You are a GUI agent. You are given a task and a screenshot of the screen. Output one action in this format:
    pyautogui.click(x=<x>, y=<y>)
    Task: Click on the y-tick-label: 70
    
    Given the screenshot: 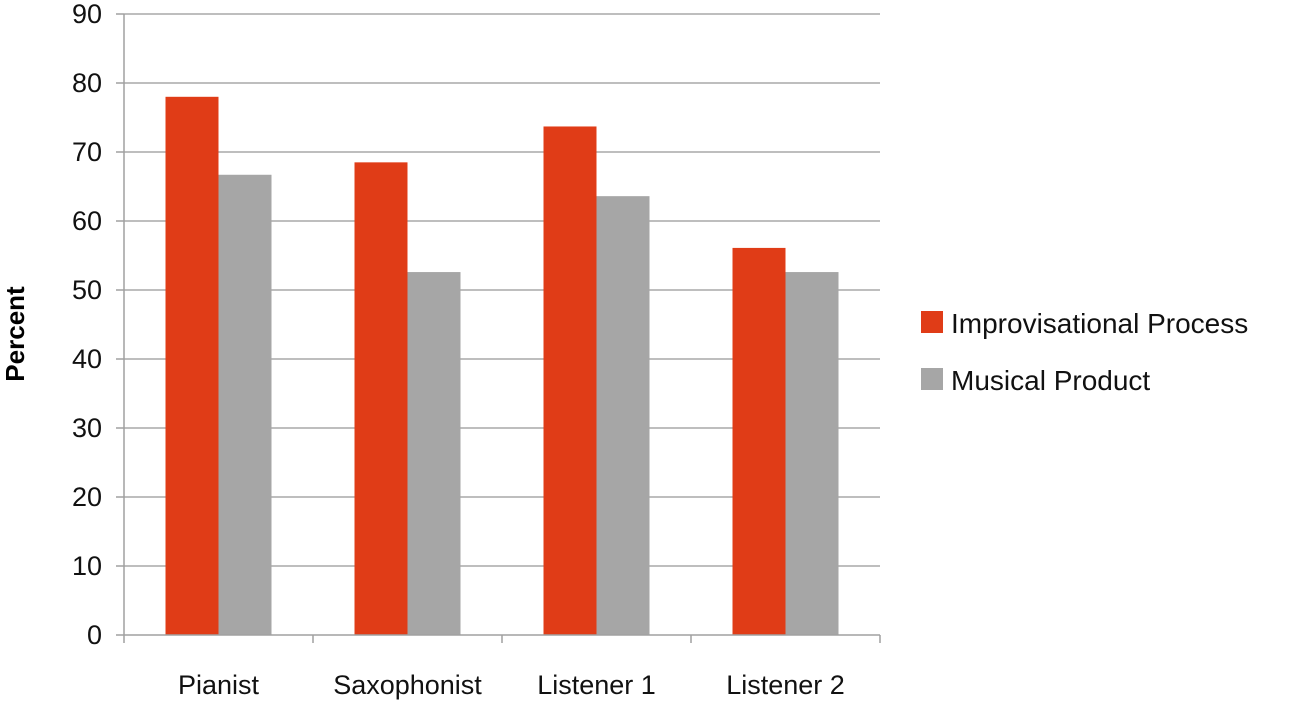 What is the action you would take?
    pyautogui.click(x=87, y=152)
    